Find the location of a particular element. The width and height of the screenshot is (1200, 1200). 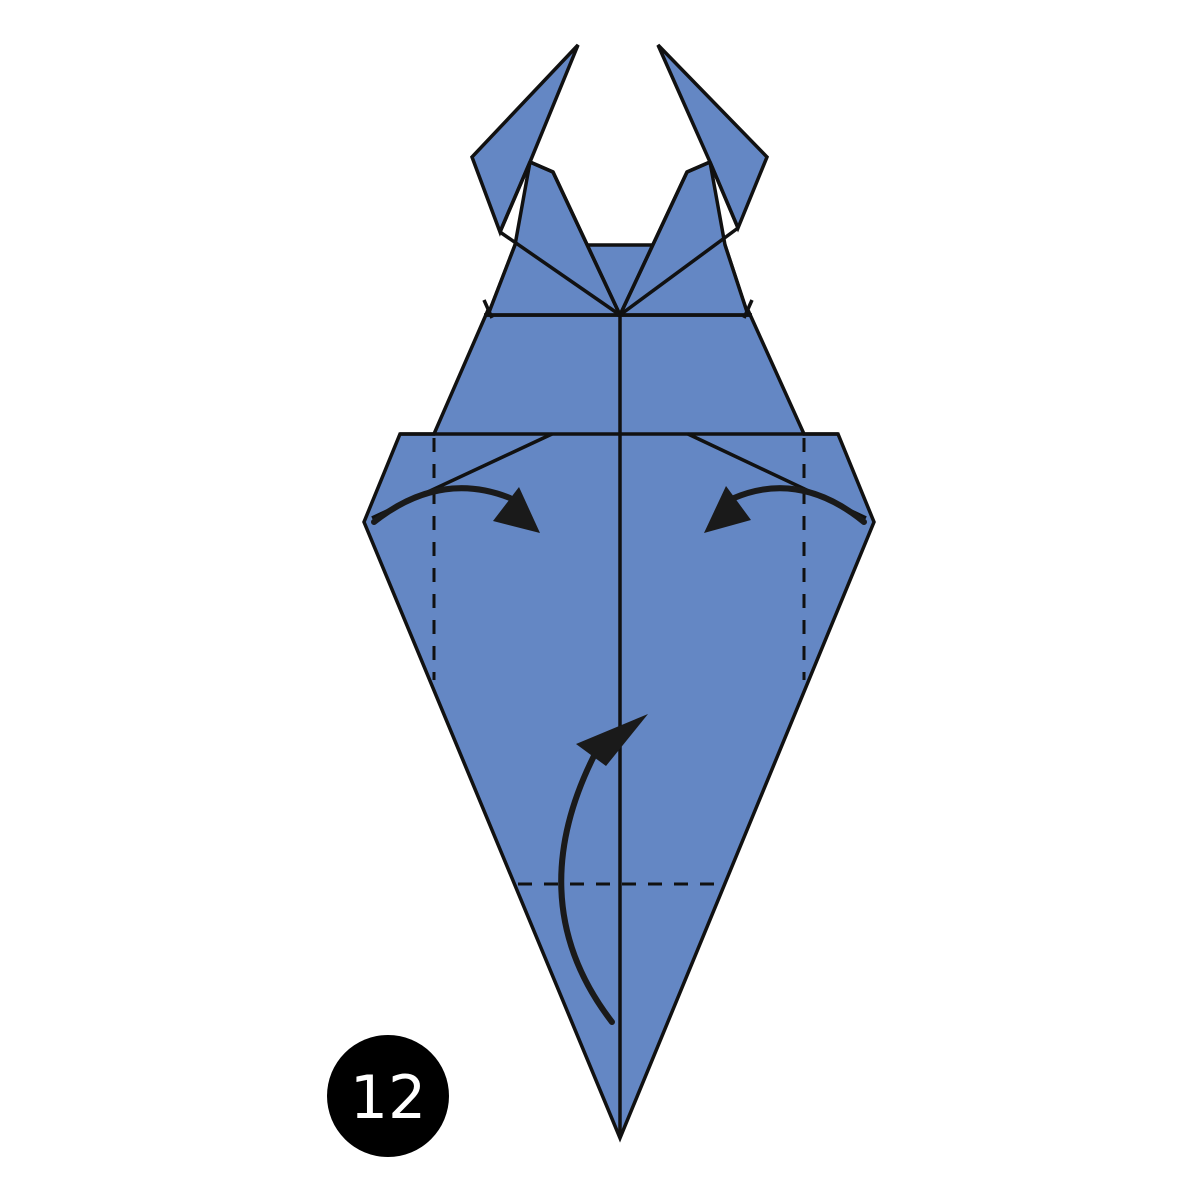

step-number-label: 12 is located at coordinates (388, 1098).